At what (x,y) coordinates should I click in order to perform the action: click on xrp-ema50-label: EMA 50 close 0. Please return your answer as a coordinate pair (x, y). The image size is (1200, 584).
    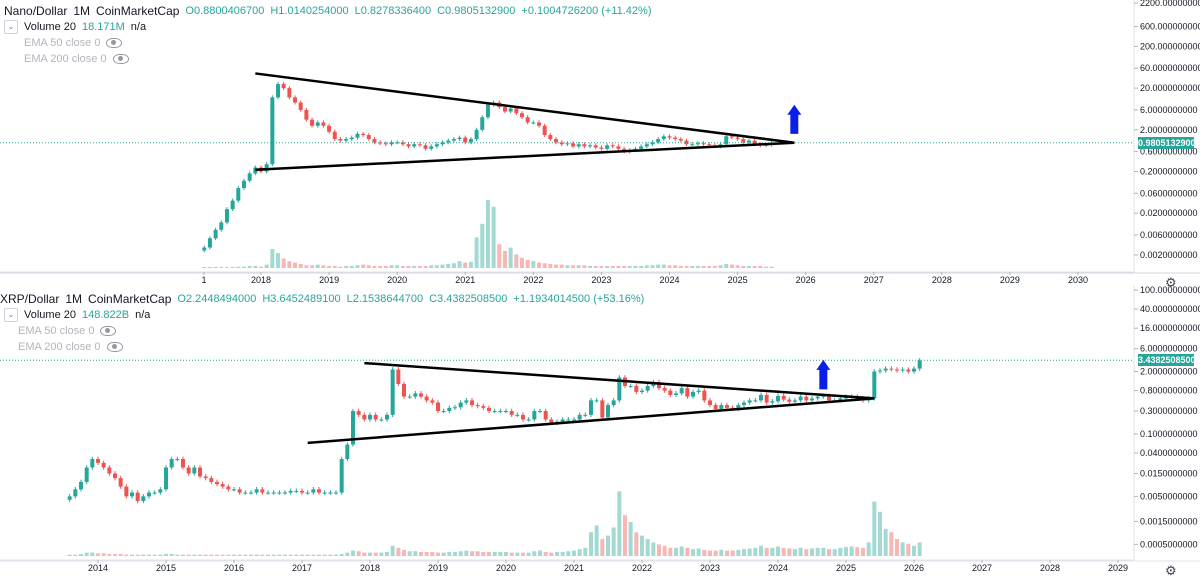
    Looking at the image, I should click on (56, 331).